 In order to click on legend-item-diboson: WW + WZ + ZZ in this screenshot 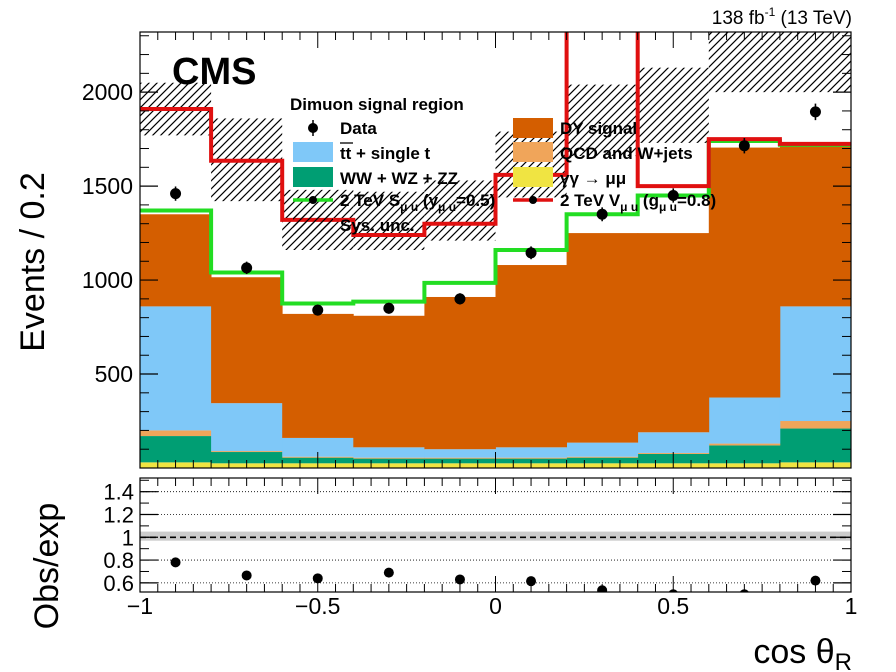, I will do `click(375, 177)`.